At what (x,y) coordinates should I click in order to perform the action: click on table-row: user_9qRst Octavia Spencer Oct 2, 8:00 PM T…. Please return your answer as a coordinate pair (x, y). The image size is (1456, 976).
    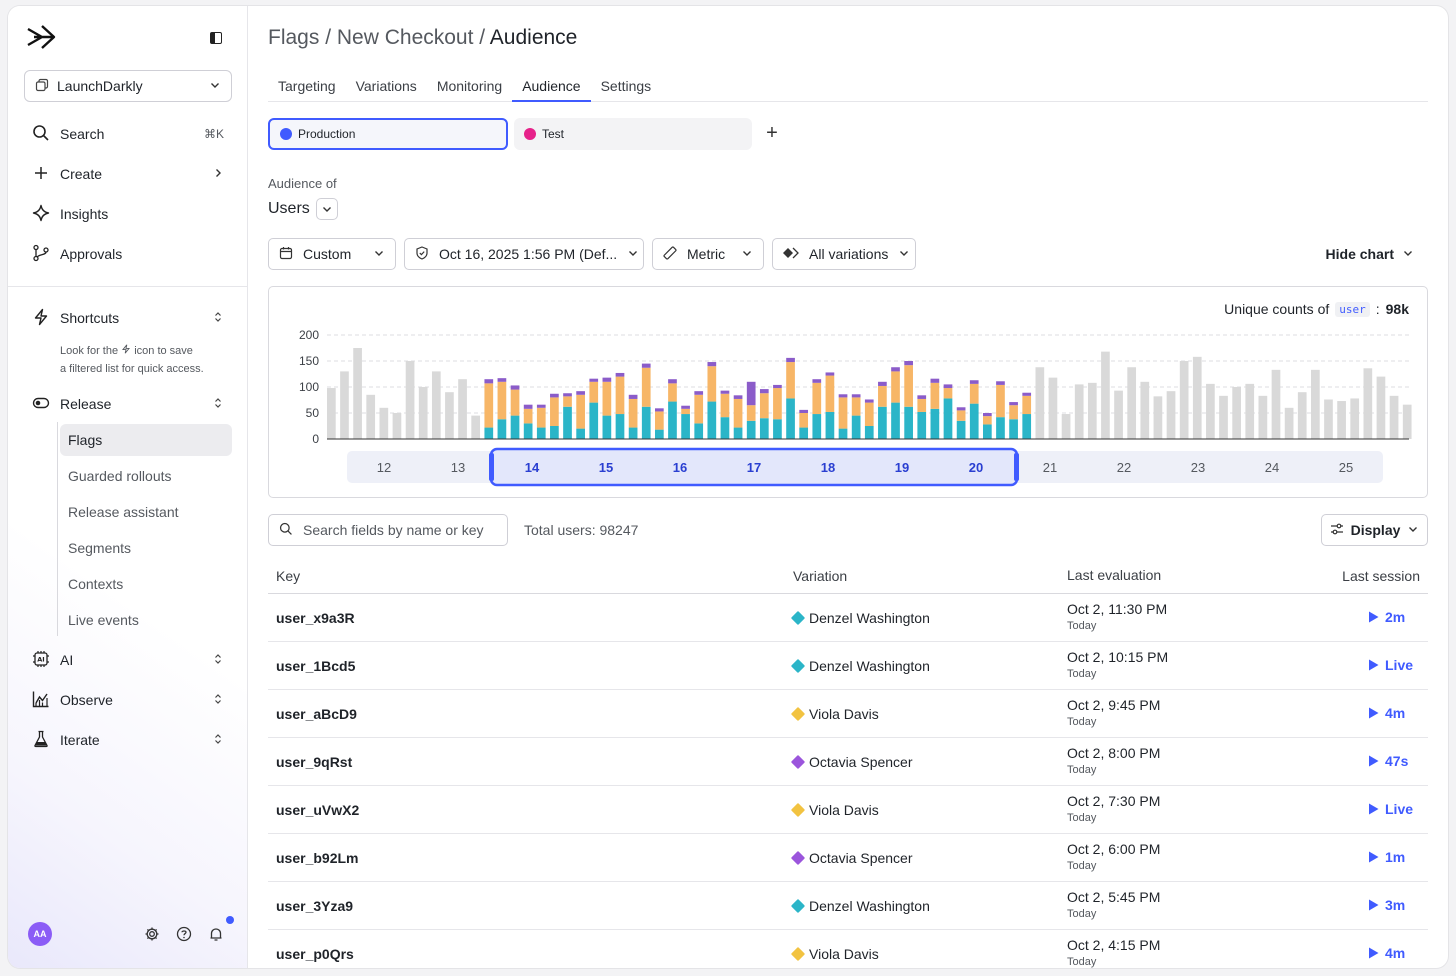
    Looking at the image, I should click on (848, 762).